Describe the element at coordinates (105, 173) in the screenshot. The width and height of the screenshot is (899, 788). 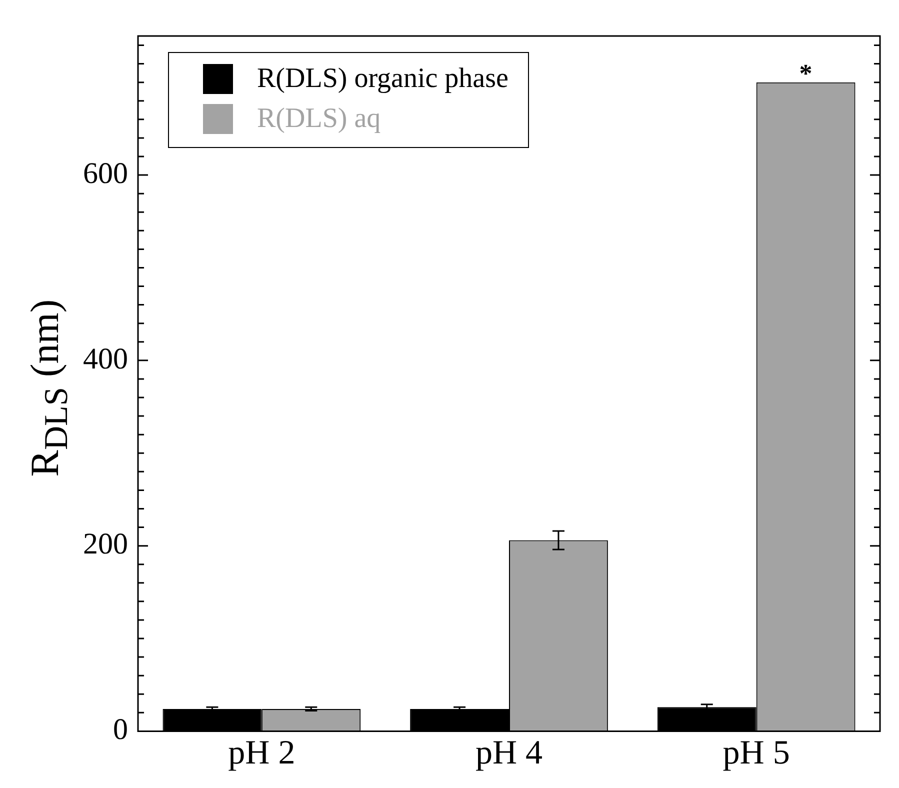
I see `y-tick-label: 600` at that location.